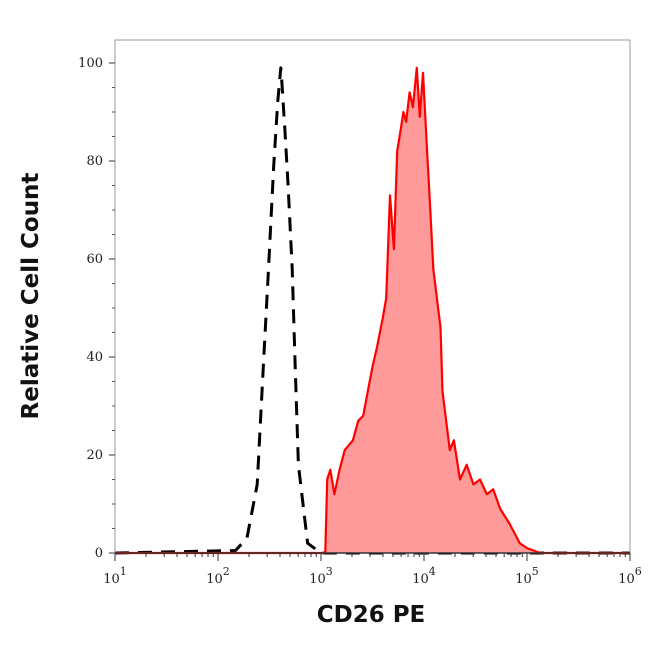  Describe the element at coordinates (94, 455) in the screenshot. I see `y-tick-label: 20` at that location.